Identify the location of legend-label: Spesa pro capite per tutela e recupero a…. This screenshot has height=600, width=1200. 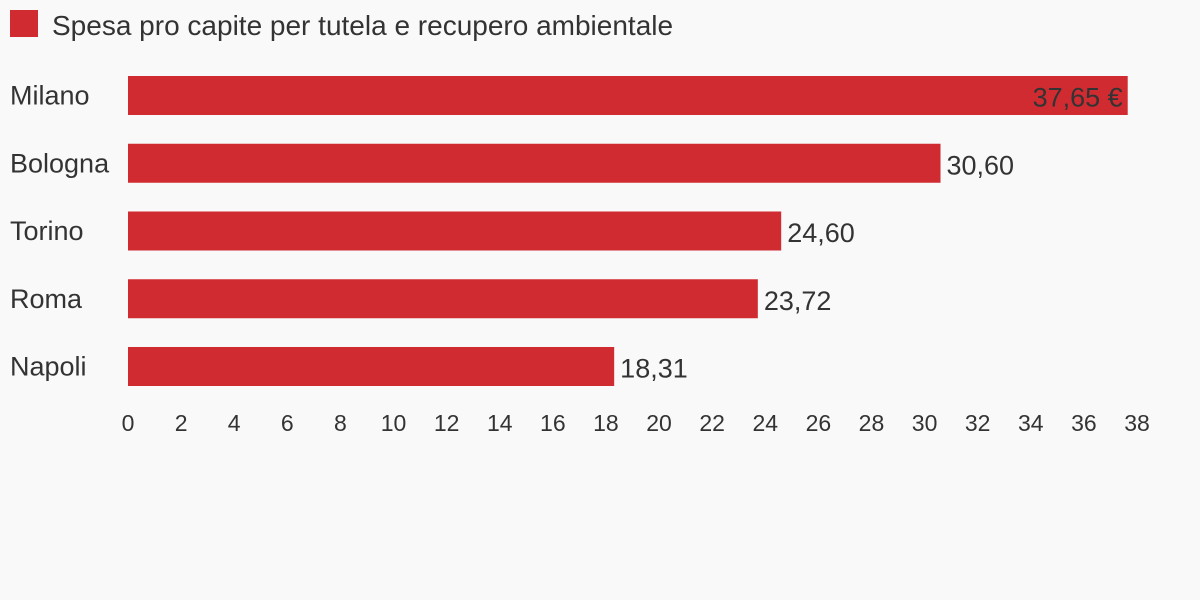
(363, 25).